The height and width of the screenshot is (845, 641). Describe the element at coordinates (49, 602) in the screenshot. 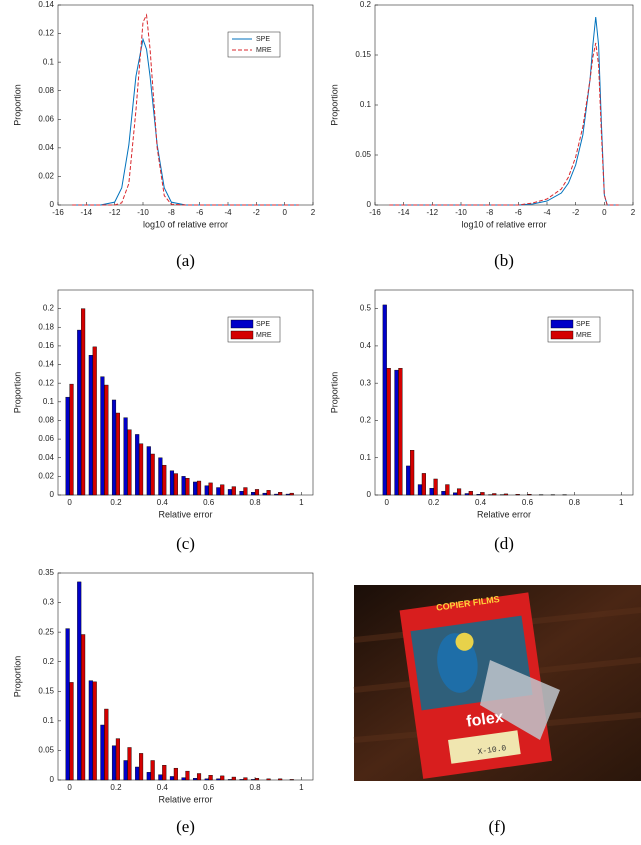

I see `y-tick-label: 0.3` at that location.